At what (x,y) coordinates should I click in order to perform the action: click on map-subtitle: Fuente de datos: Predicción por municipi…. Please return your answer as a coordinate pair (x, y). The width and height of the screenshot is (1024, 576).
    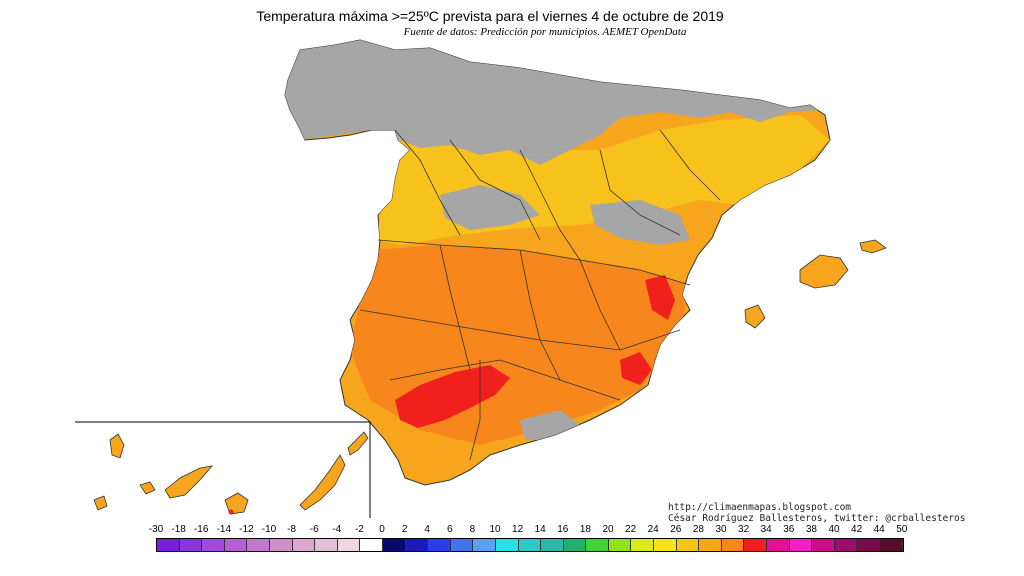
    Looking at the image, I should click on (545, 32).